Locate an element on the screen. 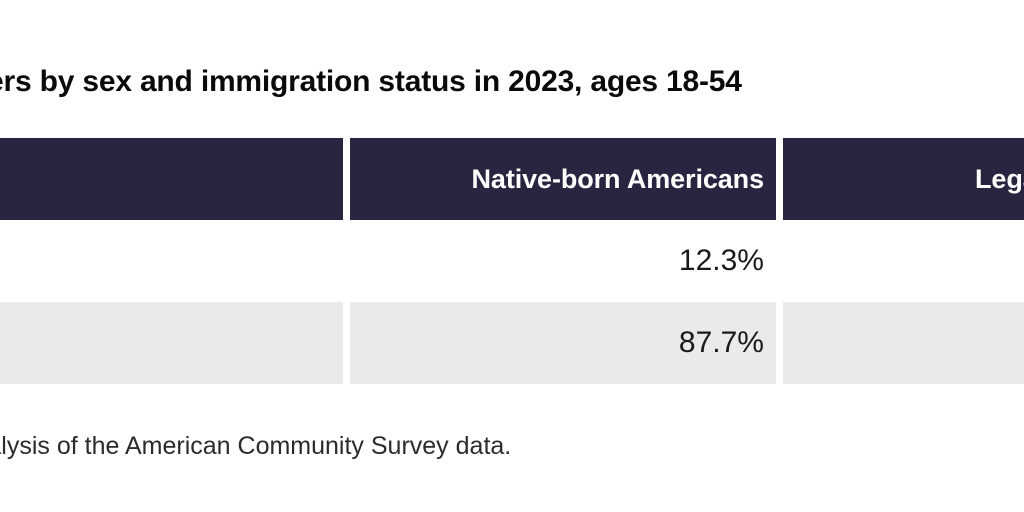 This screenshot has width=1024, height=512. cell-female-native-born: 12.3% is located at coordinates (566, 261).